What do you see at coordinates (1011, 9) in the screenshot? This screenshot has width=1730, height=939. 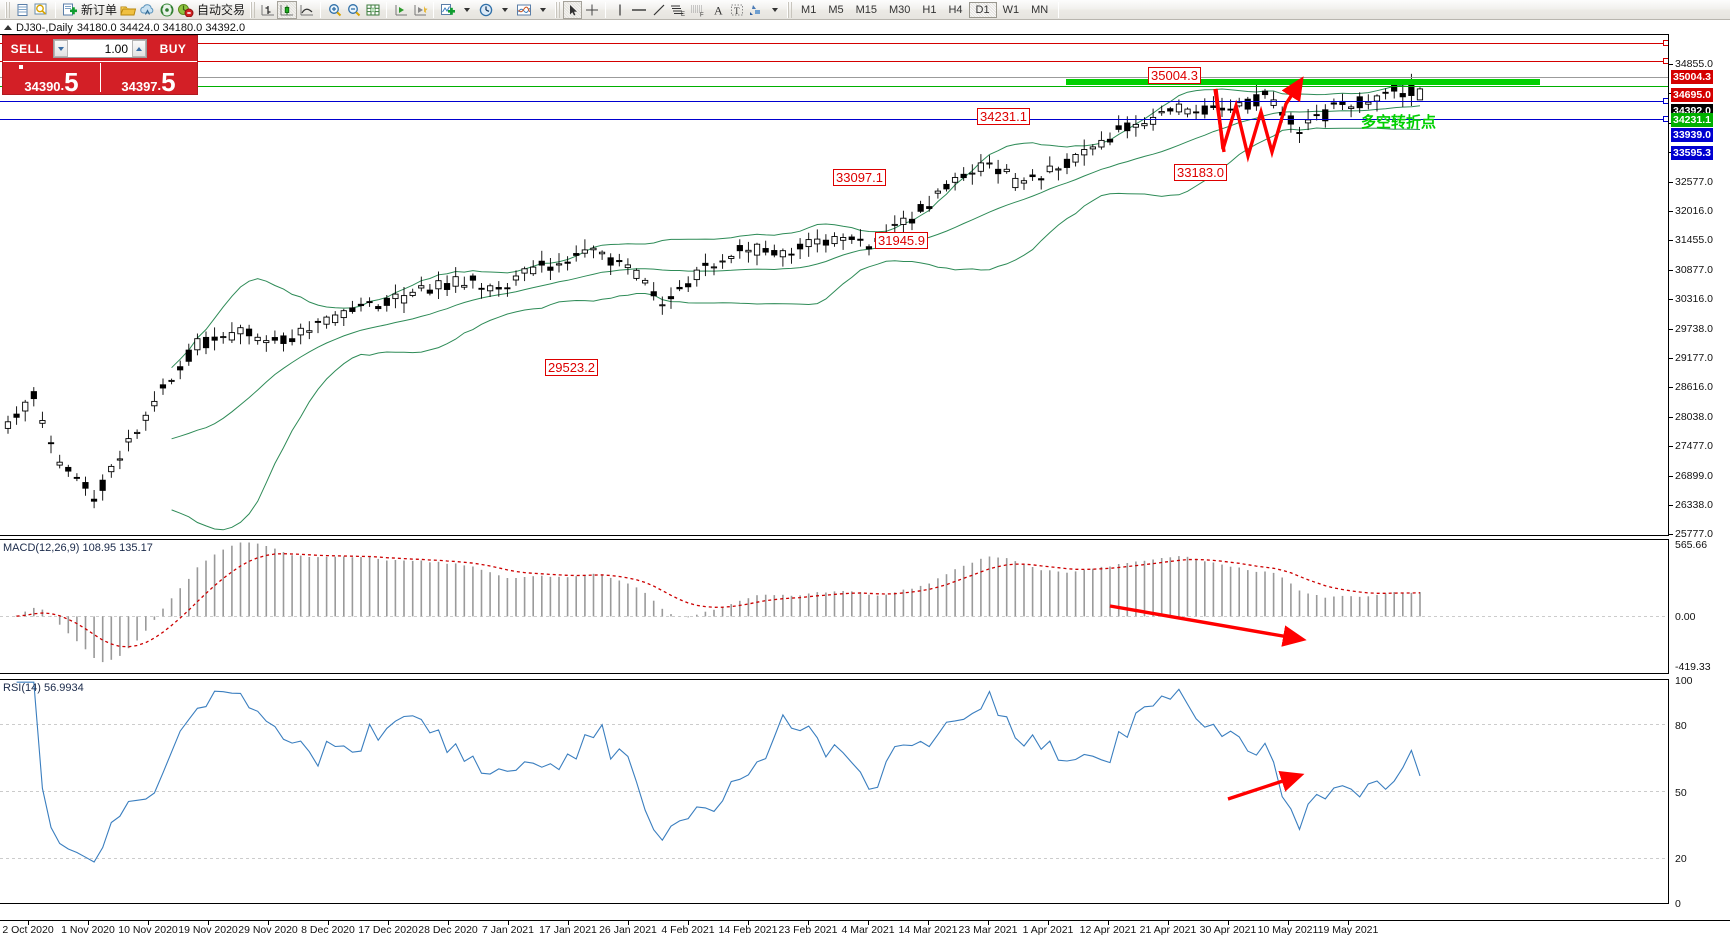 I see `timeframe-w1: W1` at bounding box center [1011, 9].